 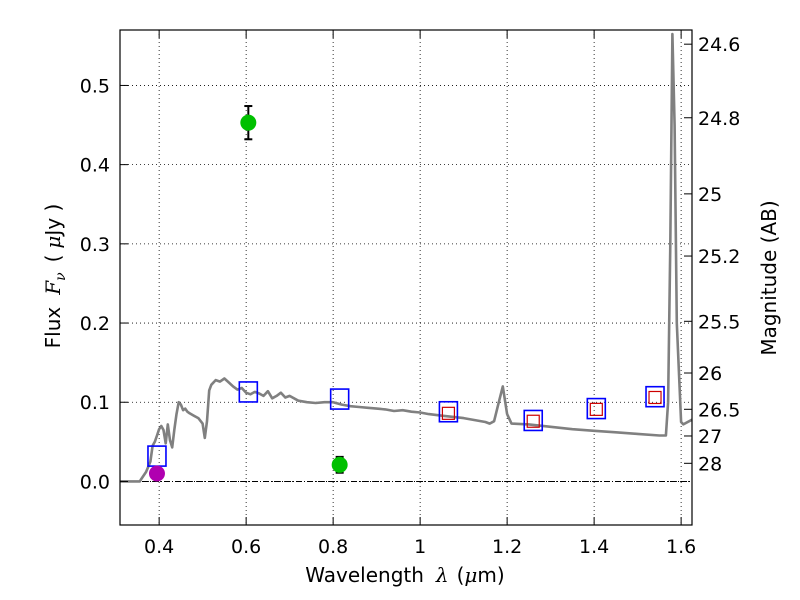 I want to click on y2-axis-ticks: 24.6 24.8 25 25.2 25.5 26 26.5 27 28, so click(x=712, y=254).